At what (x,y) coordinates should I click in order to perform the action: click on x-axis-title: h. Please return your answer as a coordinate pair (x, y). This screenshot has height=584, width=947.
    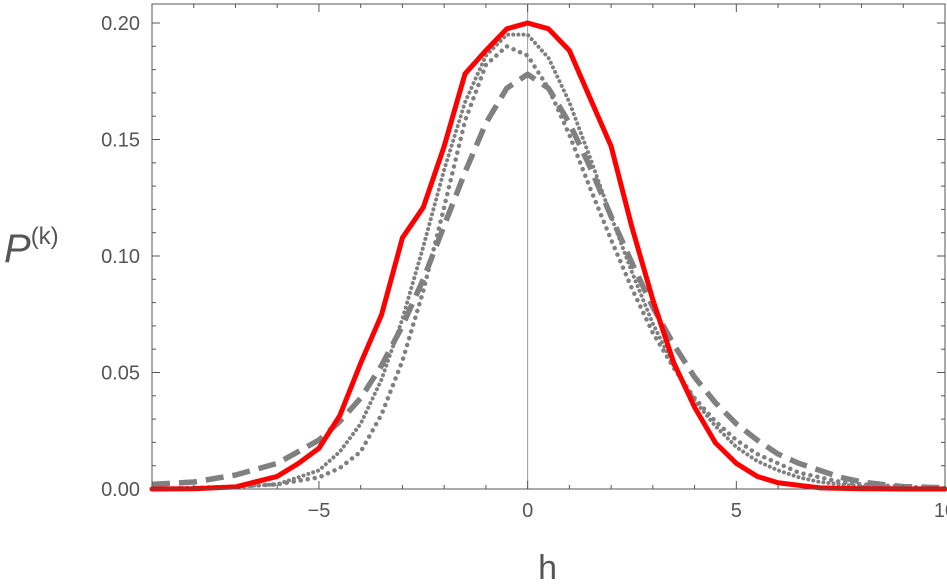
    Looking at the image, I should click on (547, 566).